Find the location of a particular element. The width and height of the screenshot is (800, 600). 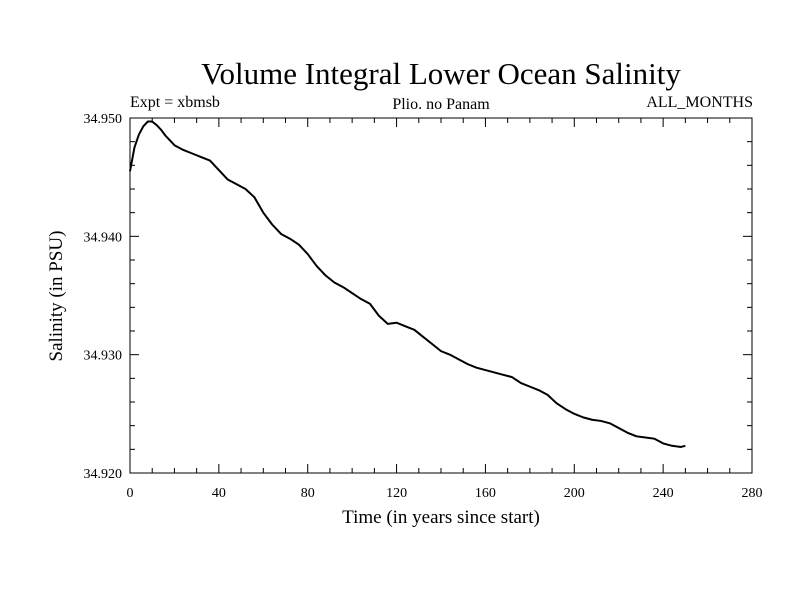

x-tick-label: 120 is located at coordinates (396, 493).